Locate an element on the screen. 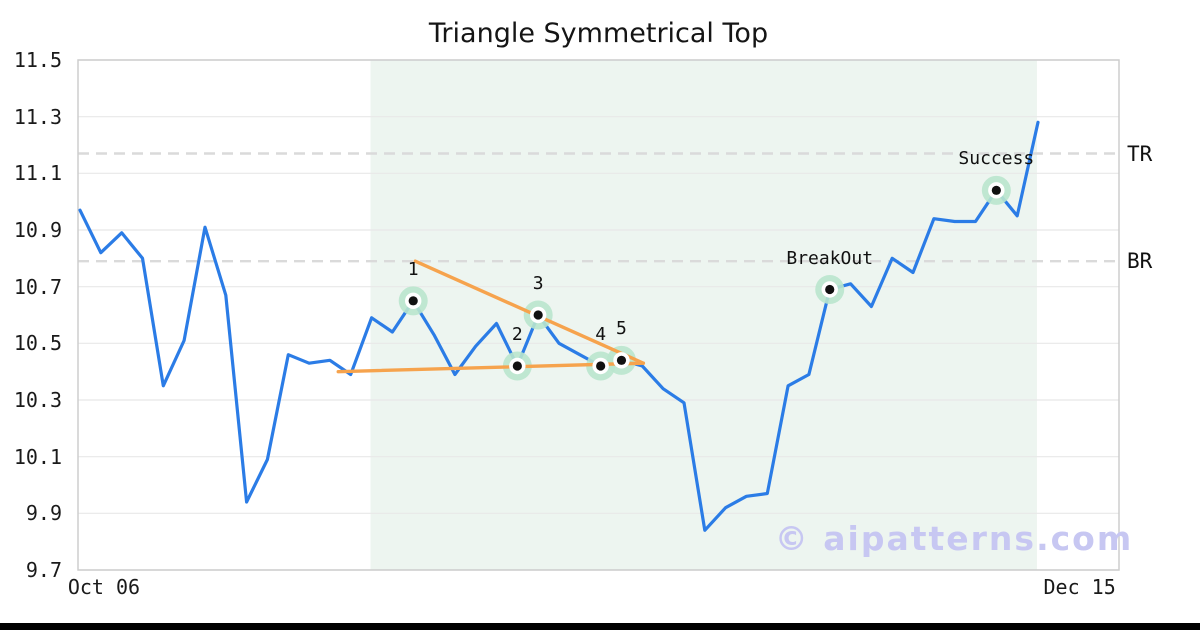  annotation-label-success: Success is located at coordinates (996, 159).